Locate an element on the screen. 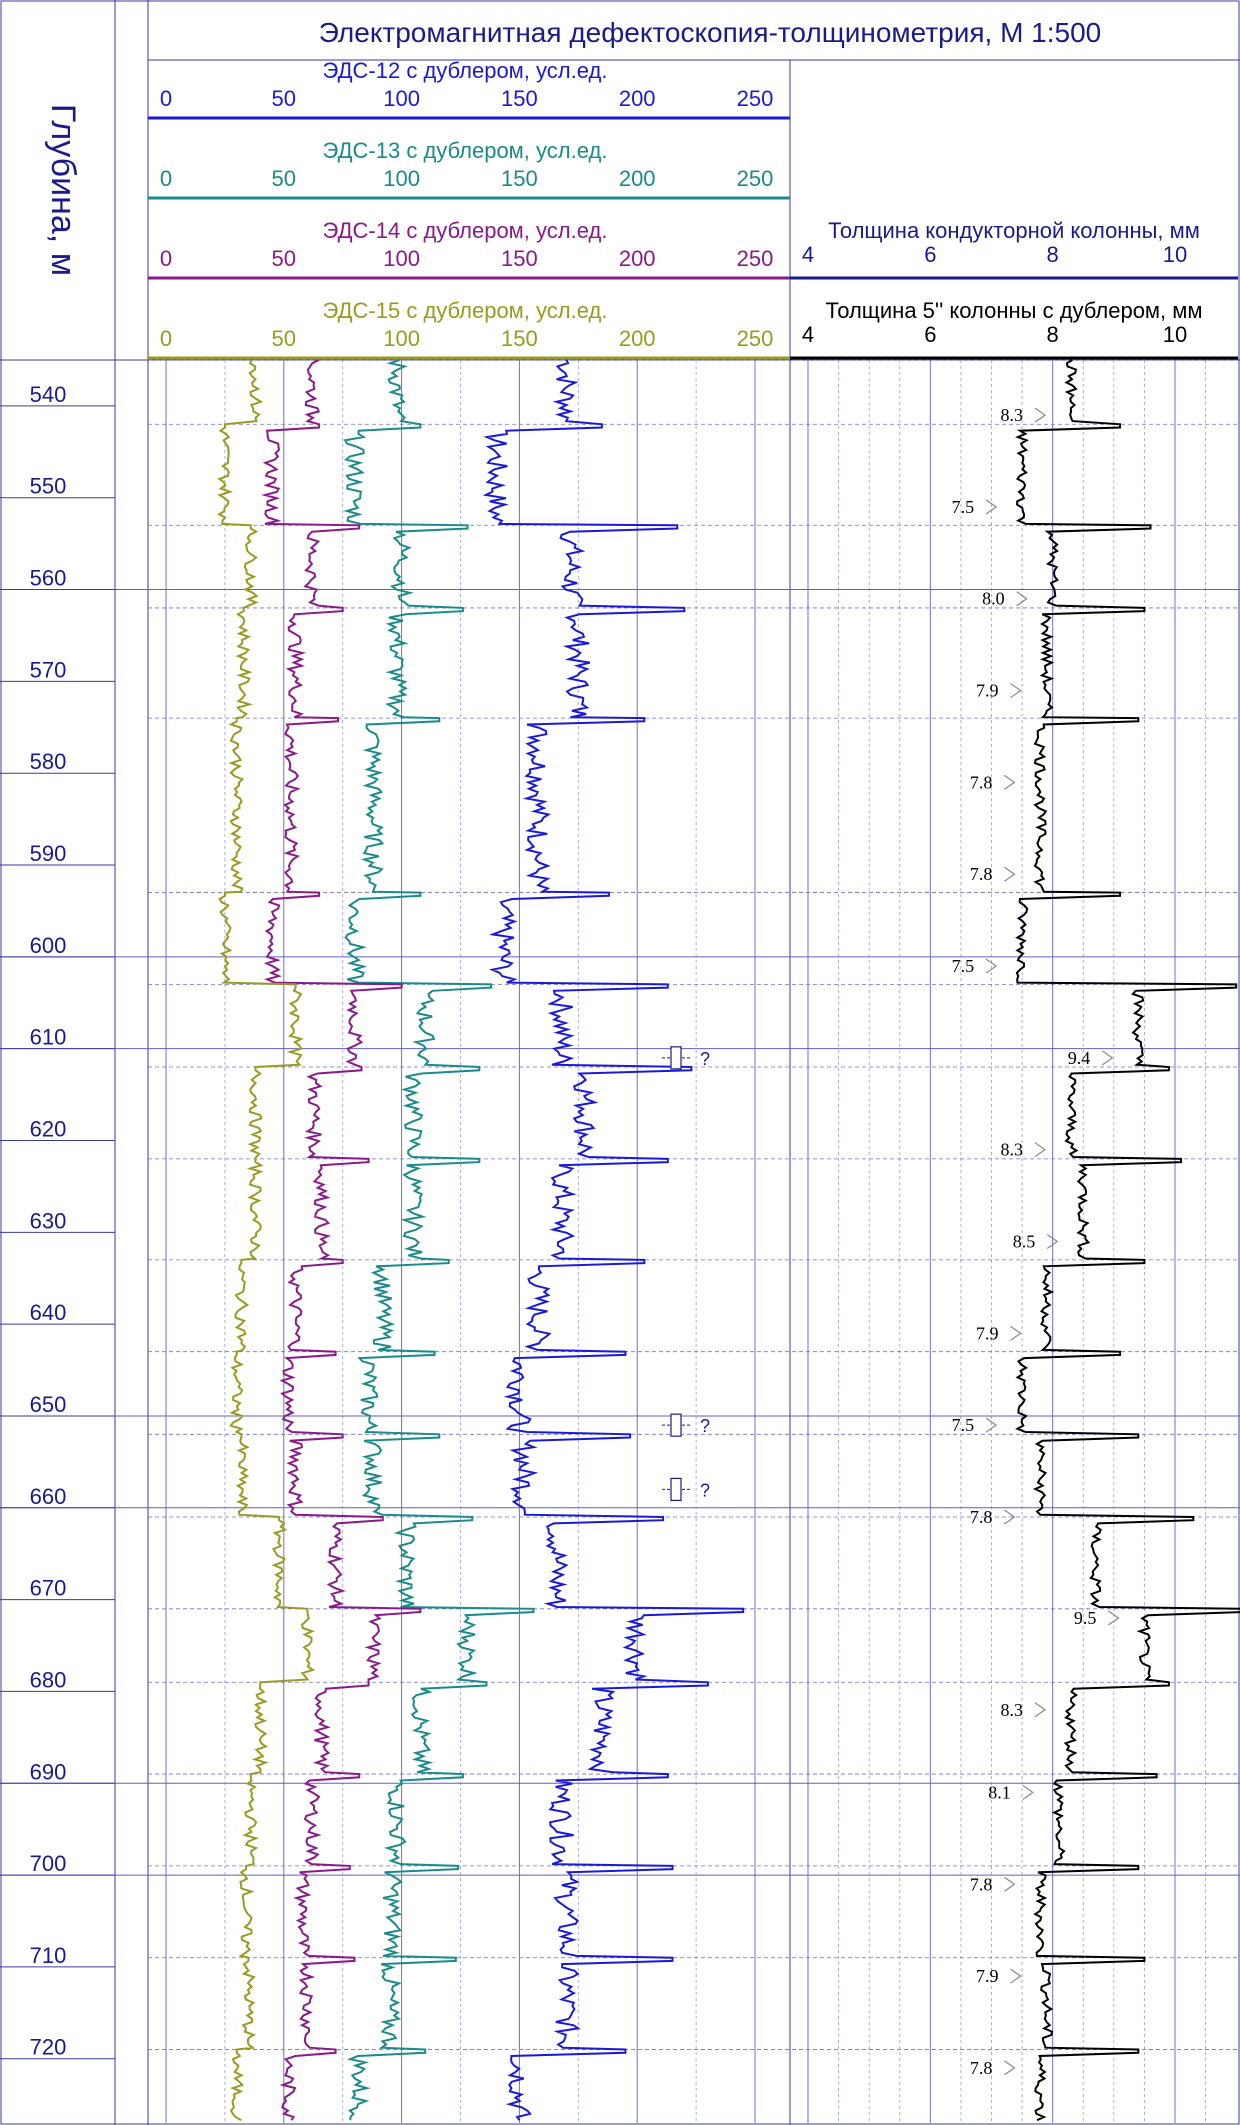 The image size is (1240, 2125). depth-tick-label: 690 is located at coordinates (48, 1771).